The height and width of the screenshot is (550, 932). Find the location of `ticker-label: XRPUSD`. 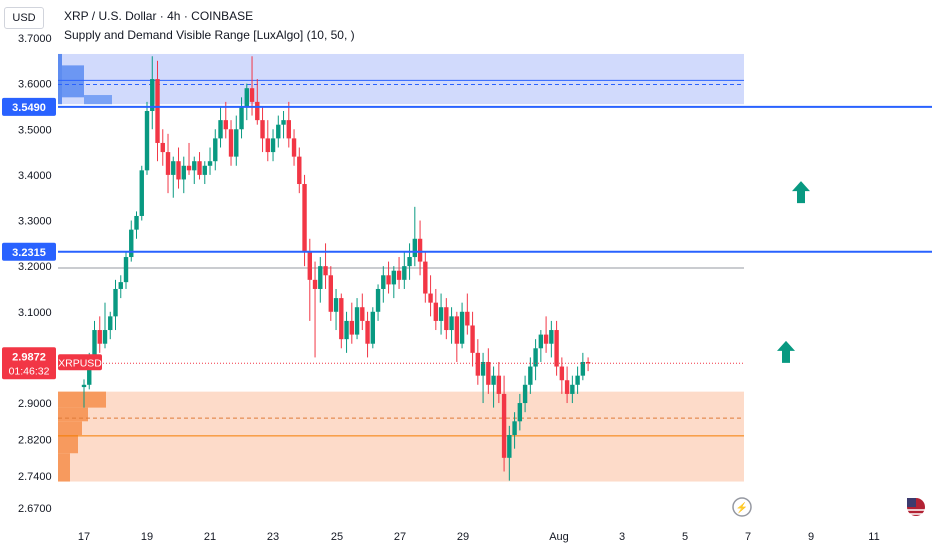

ticker-label: XRPUSD is located at coordinates (80, 363).